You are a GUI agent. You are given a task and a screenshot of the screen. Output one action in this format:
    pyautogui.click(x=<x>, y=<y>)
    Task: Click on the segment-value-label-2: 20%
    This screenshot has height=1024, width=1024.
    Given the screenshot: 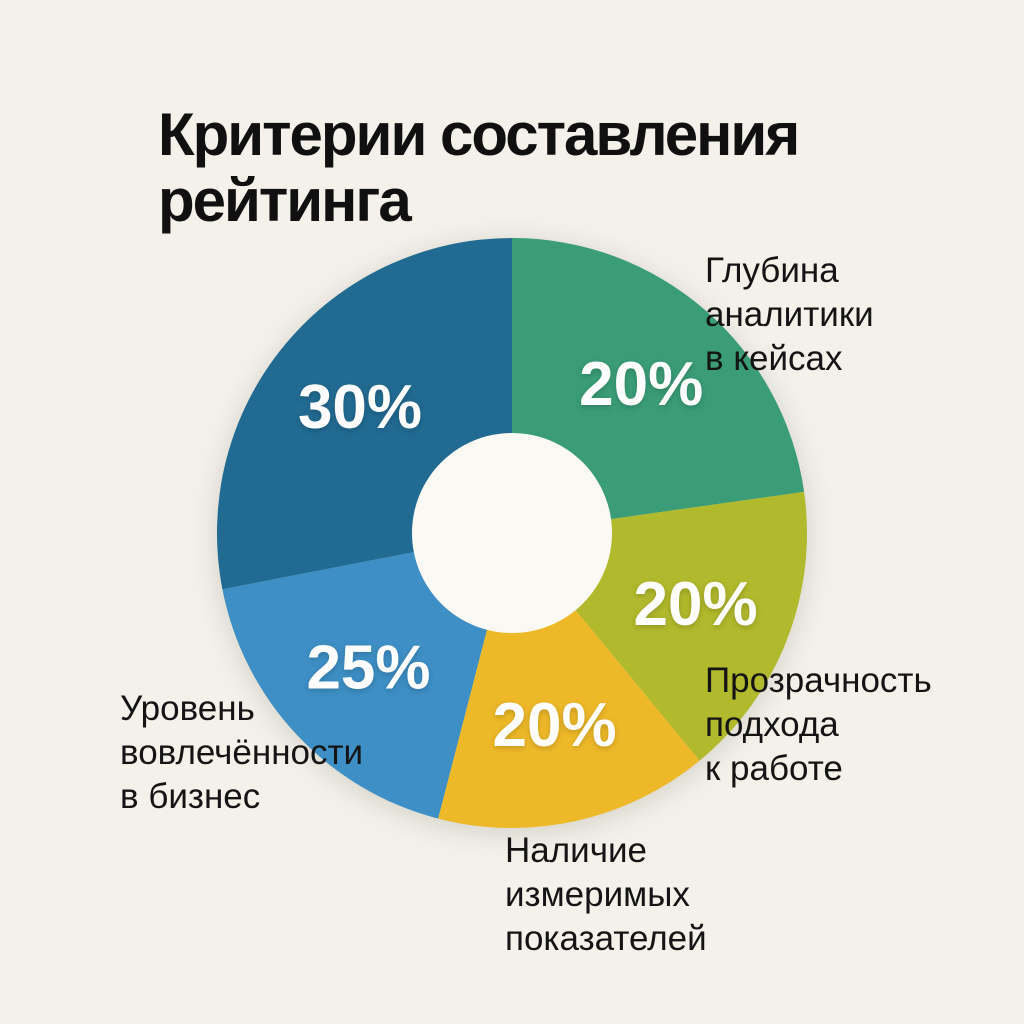 What is the action you would take?
    pyautogui.click(x=696, y=604)
    